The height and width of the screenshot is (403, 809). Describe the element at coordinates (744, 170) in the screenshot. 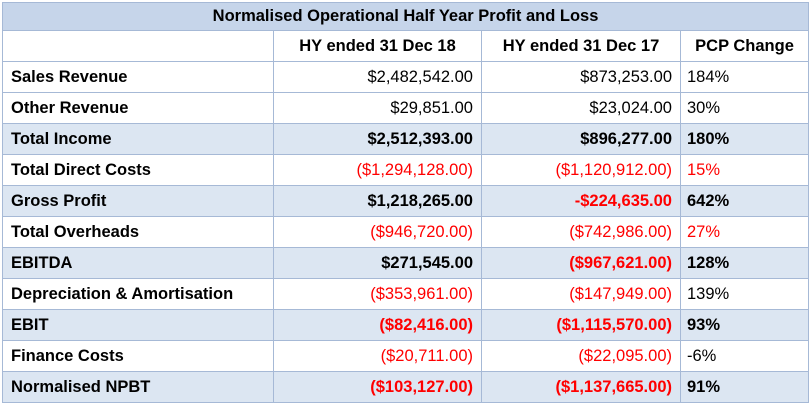

I see `value-pcp: 15%` at that location.